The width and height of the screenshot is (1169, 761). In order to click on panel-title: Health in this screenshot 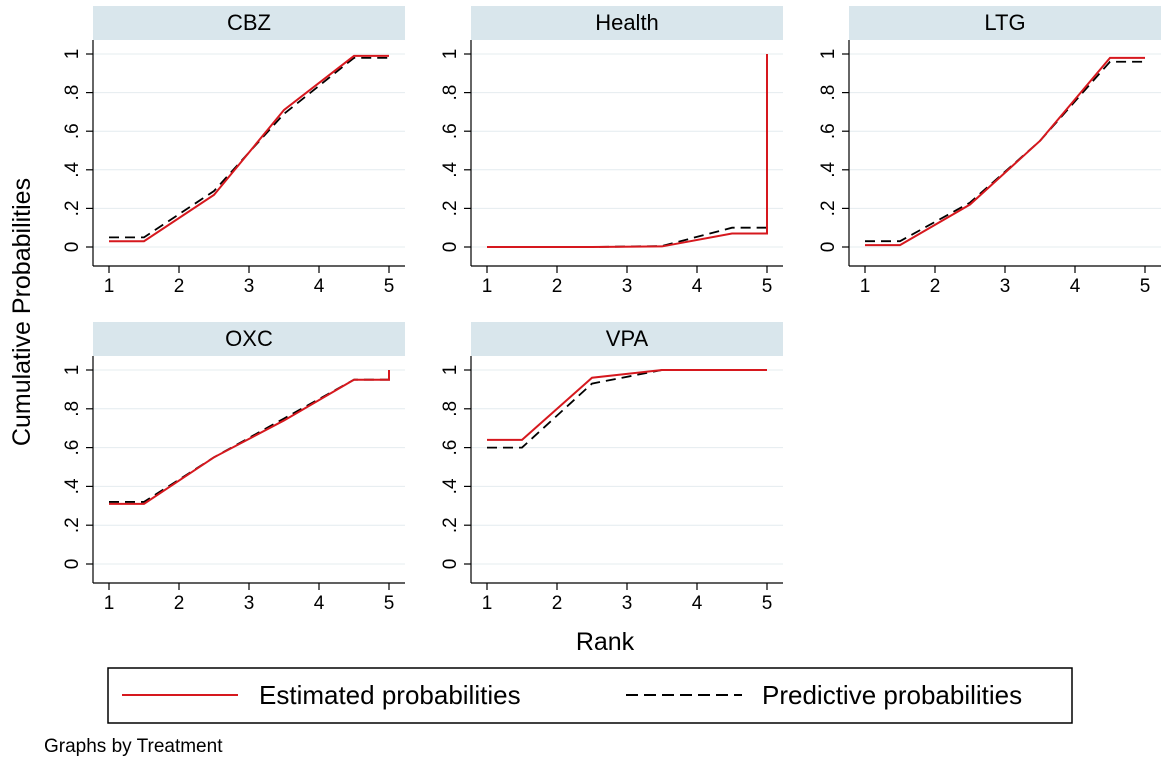, I will do `click(627, 22)`.